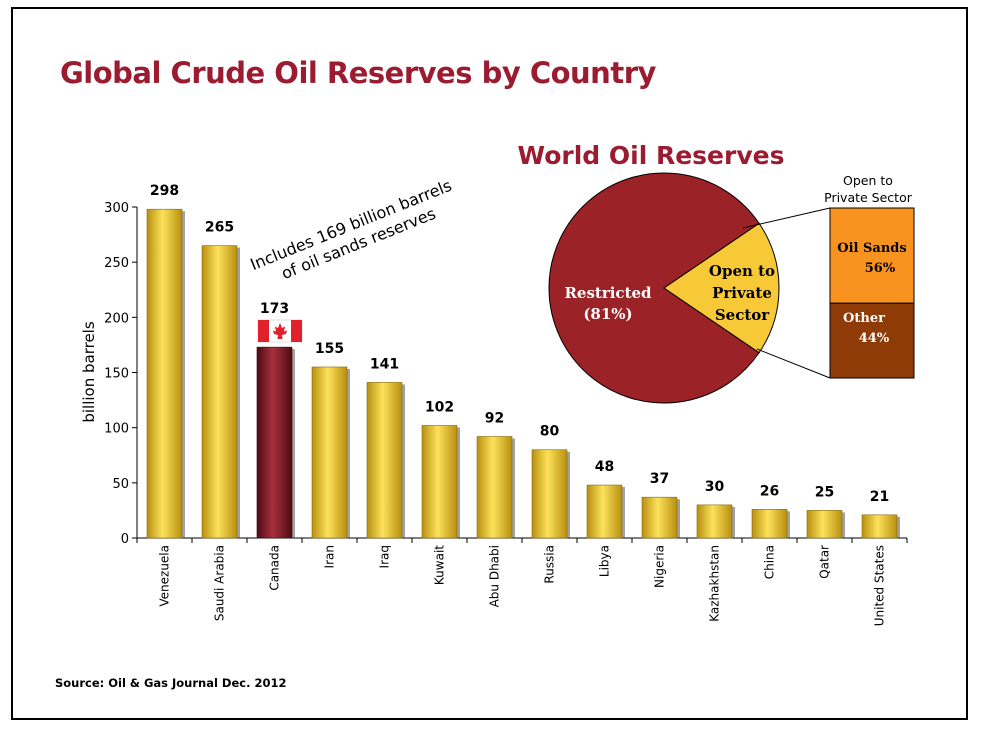  What do you see at coordinates (659, 479) in the screenshot?
I see `bar-value-label: 37` at bounding box center [659, 479].